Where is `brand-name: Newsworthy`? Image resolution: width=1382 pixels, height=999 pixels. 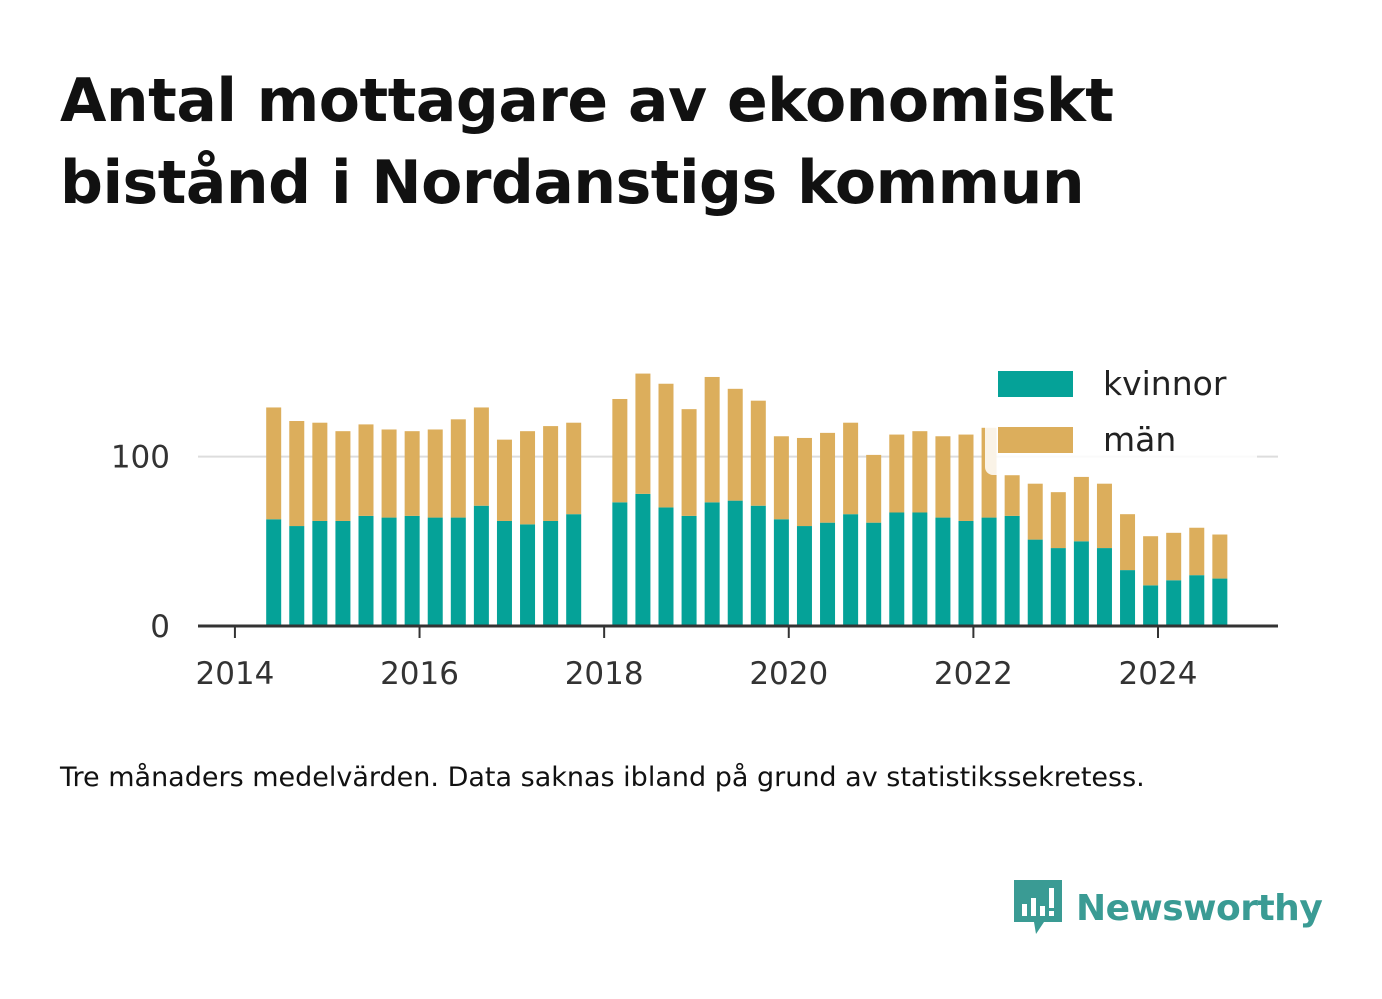
brand-name: Newsworthy is located at coordinates (1199, 908).